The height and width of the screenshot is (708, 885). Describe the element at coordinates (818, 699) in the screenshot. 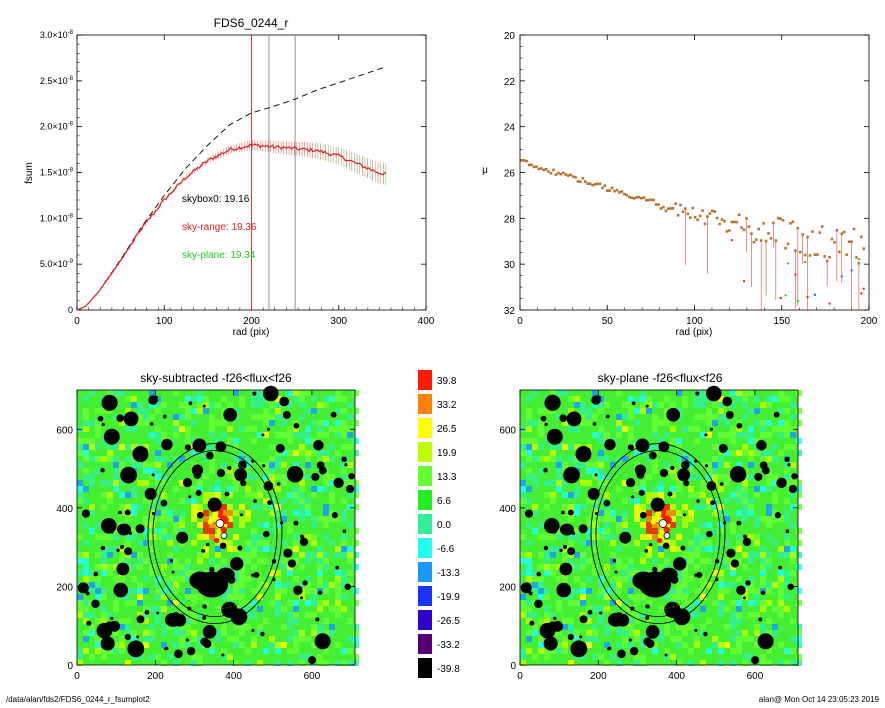

I see `footer-timestamp: alan@ Mon Oct 14 23:05:23 2019` at that location.